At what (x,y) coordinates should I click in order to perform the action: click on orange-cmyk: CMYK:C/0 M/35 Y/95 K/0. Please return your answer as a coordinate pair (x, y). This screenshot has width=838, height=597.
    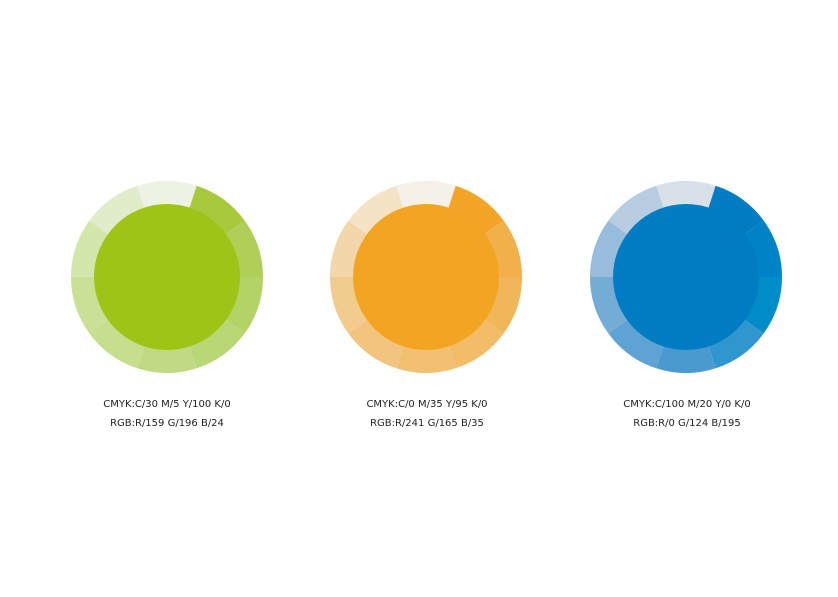
    Looking at the image, I should click on (427, 404).